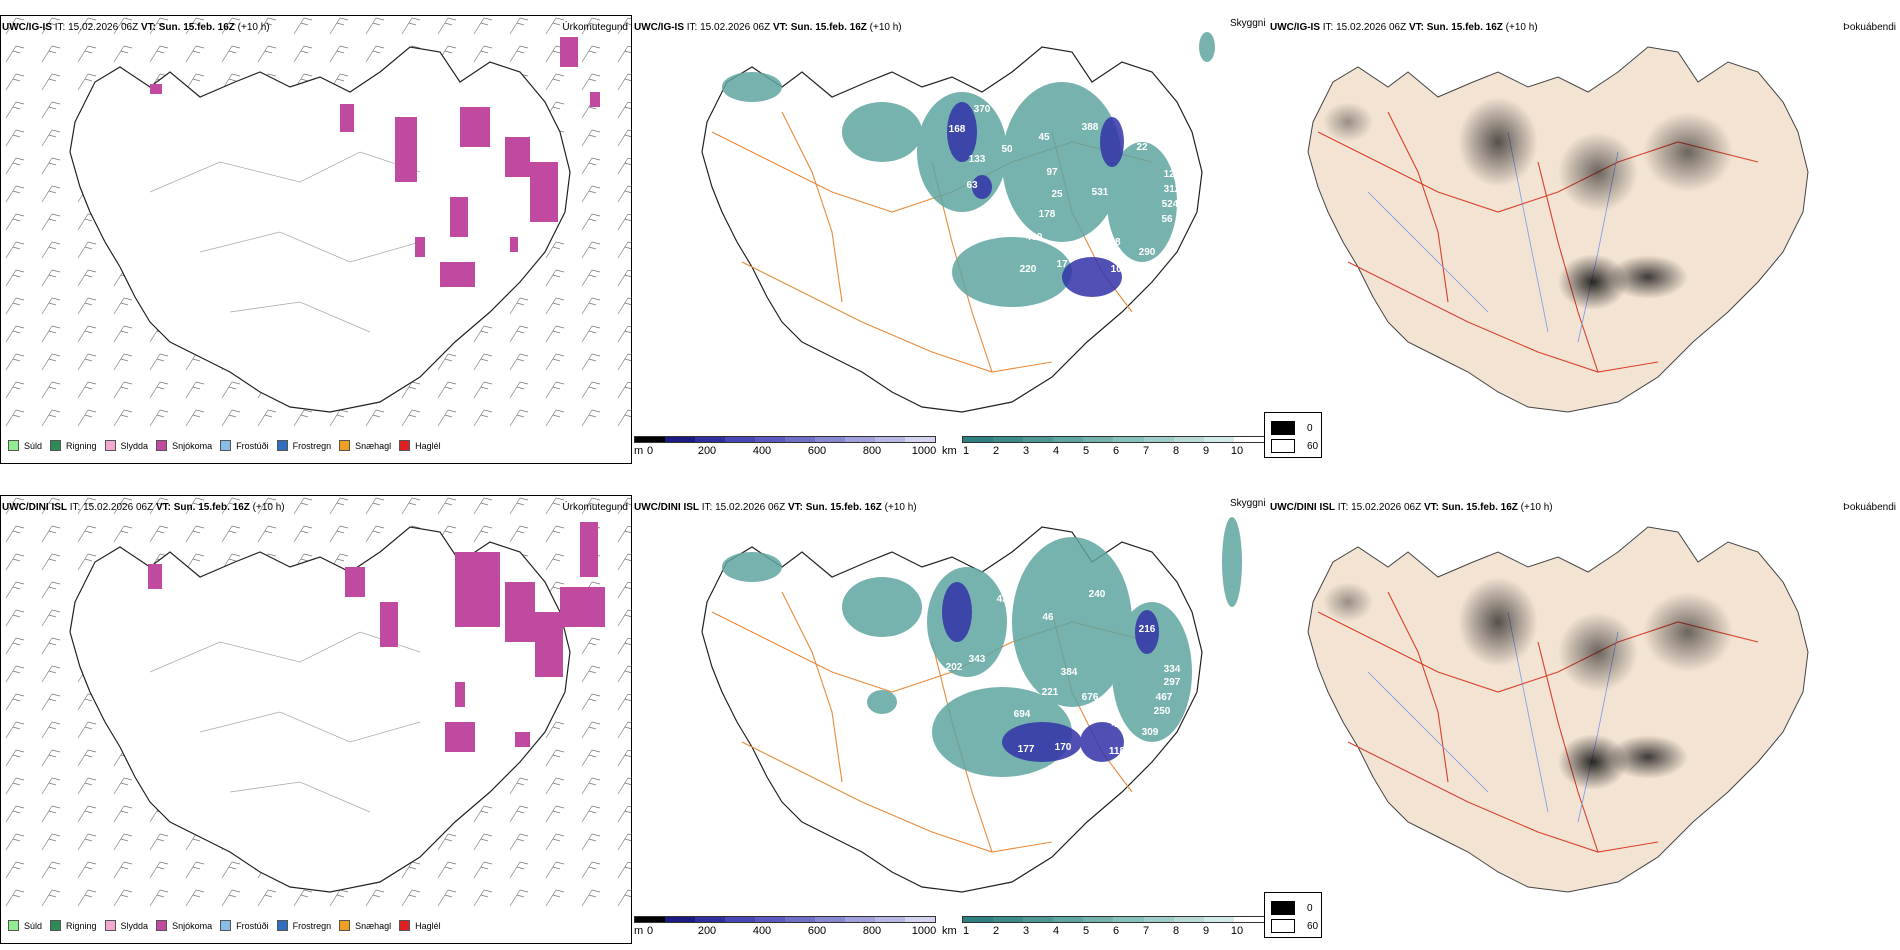 The height and width of the screenshot is (950, 1900). What do you see at coordinates (1086, 931) in the screenshot?
I see `km-tick: 5` at bounding box center [1086, 931].